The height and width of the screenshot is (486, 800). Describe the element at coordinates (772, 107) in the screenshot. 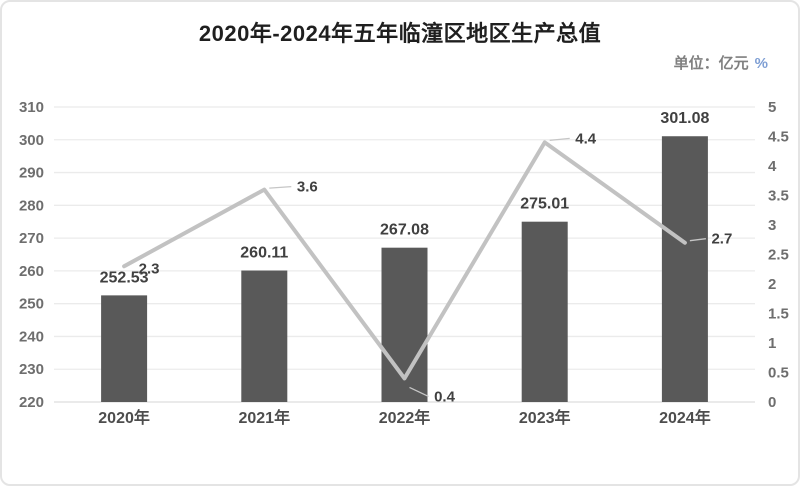

I see `y-axis-right-tick: 5` at that location.